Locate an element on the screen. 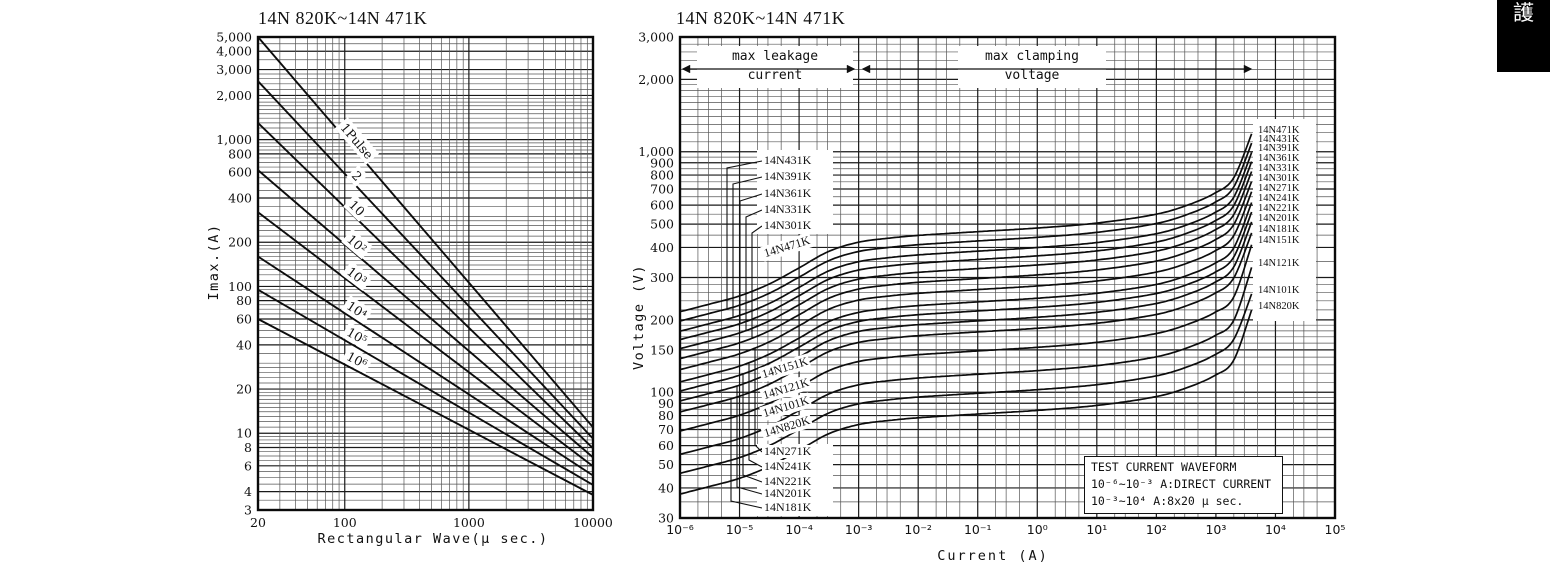 This screenshot has height=573, width=1550. vi-curve-14N391K is located at coordinates (966, 242).